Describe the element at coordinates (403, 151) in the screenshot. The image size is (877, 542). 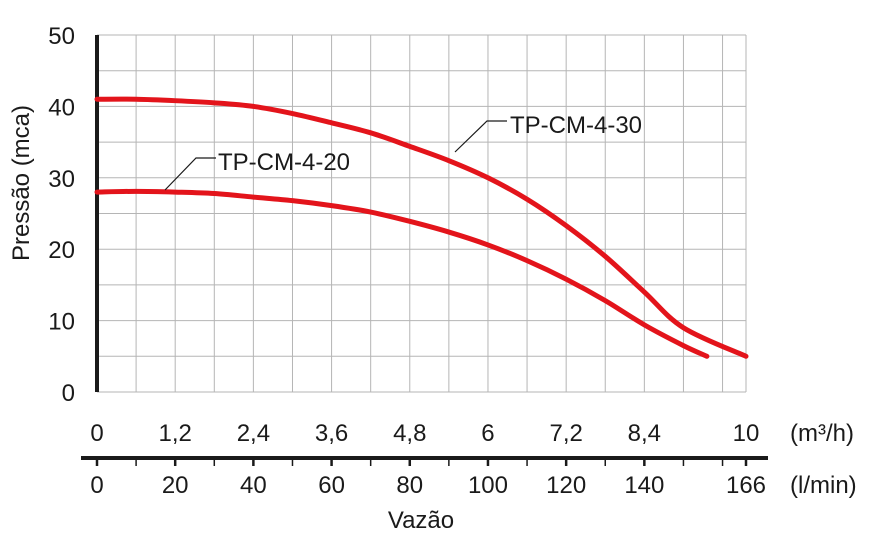
I see `series-labels: TP-CM-4-30 TP-CM-4-20` at that location.